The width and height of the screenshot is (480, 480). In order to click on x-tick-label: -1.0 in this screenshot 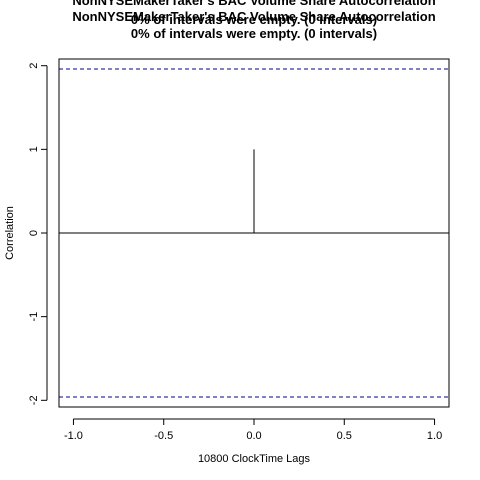, I will do `click(73, 436)`.